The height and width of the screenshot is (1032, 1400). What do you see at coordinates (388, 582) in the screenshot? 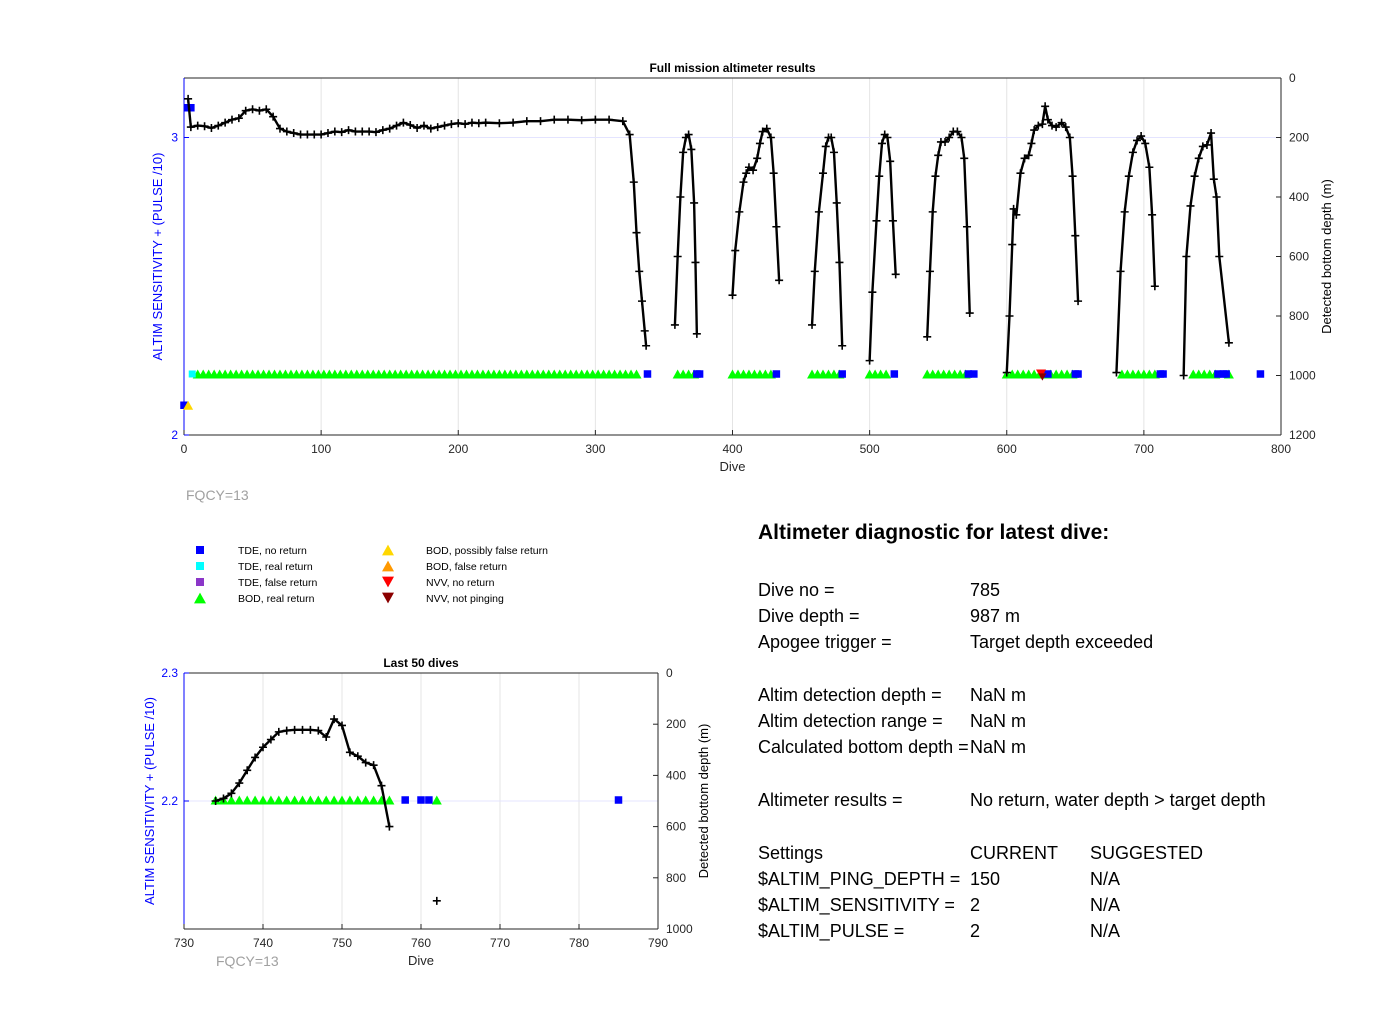
I see `legend-marker-triangle-down` at bounding box center [388, 582].